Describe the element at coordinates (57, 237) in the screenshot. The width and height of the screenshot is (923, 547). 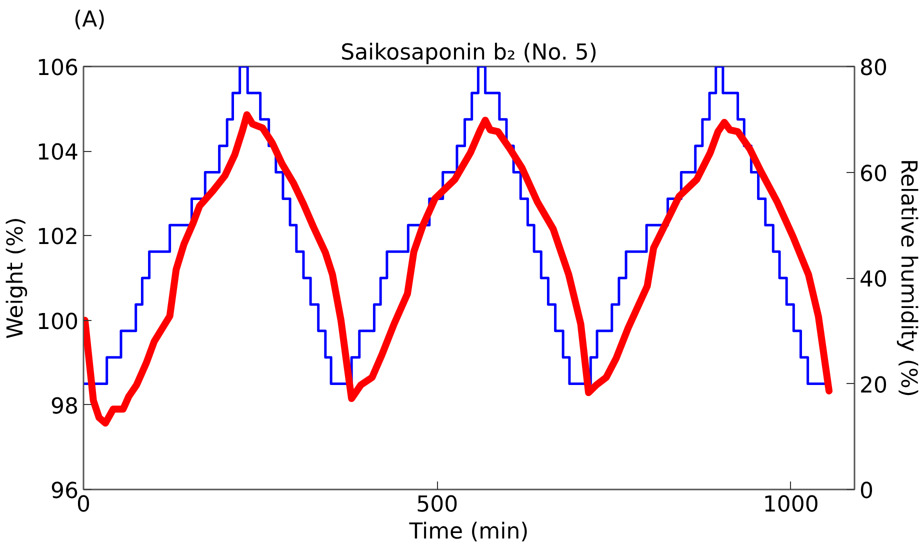
I see `y-tick-label: 102` at that location.